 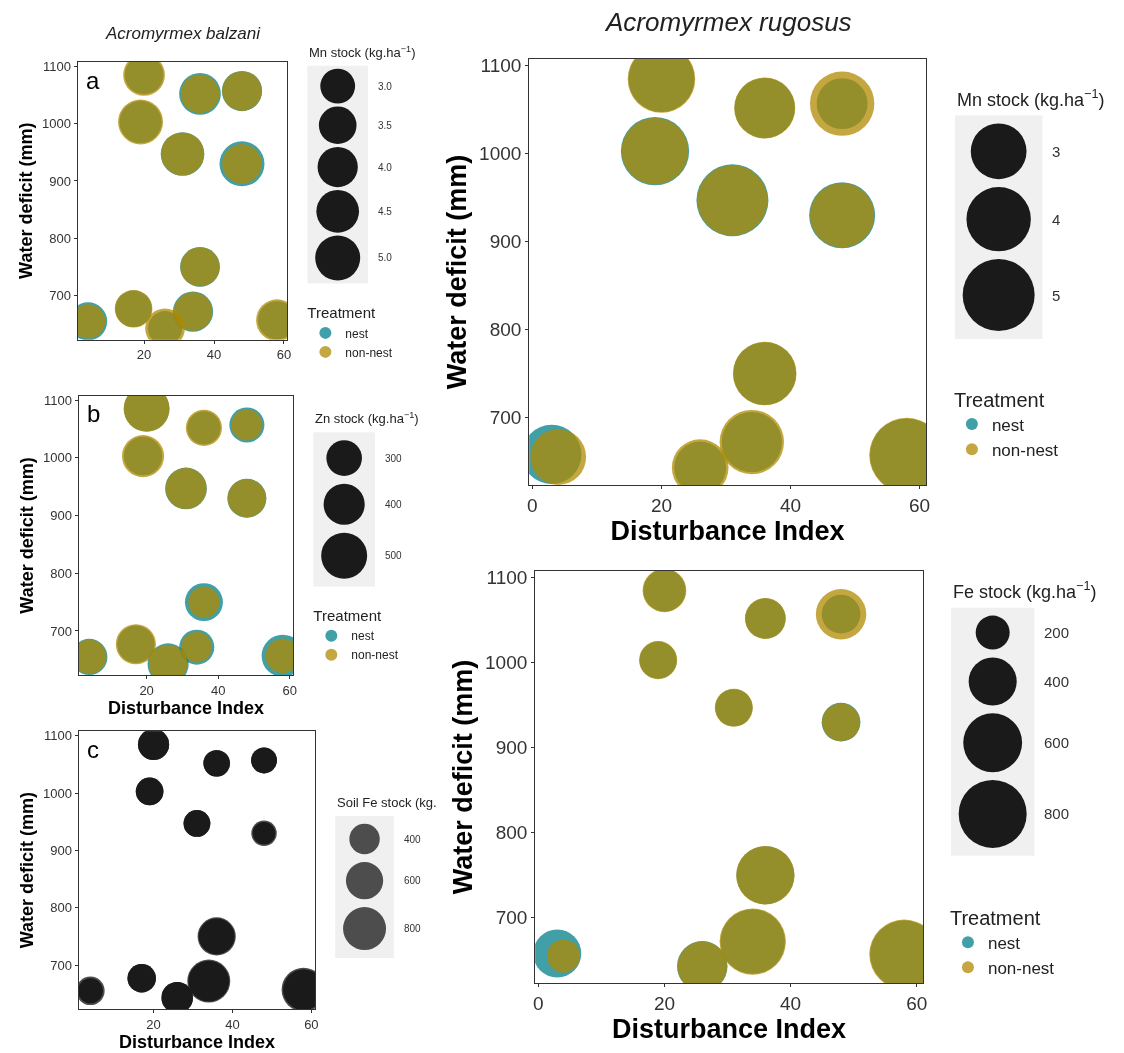 What do you see at coordinates (93, 749) in the screenshot?
I see `annotation: c` at bounding box center [93, 749].